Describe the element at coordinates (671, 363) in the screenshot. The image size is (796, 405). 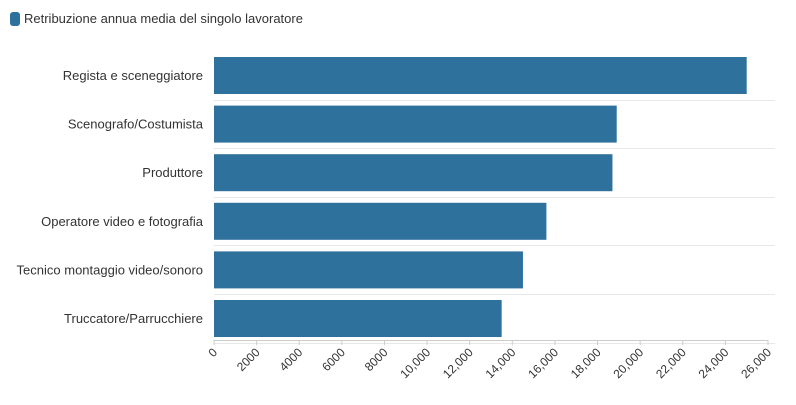
I see `x-tick-label: 22,000` at that location.